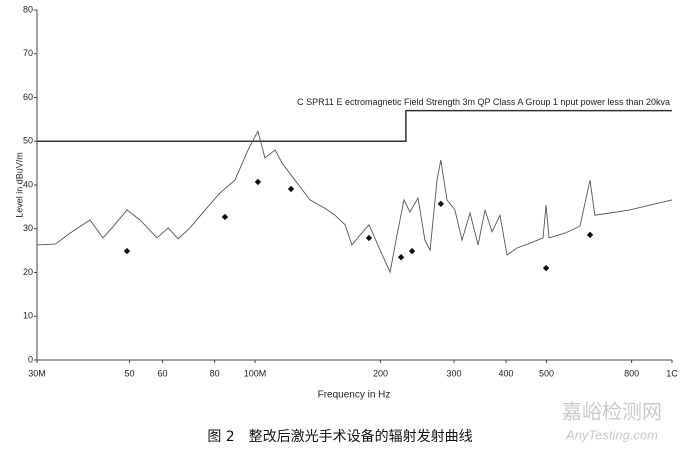  Describe the element at coordinates (28, 97) in the screenshot. I see `y-tick-label: 60` at that location.